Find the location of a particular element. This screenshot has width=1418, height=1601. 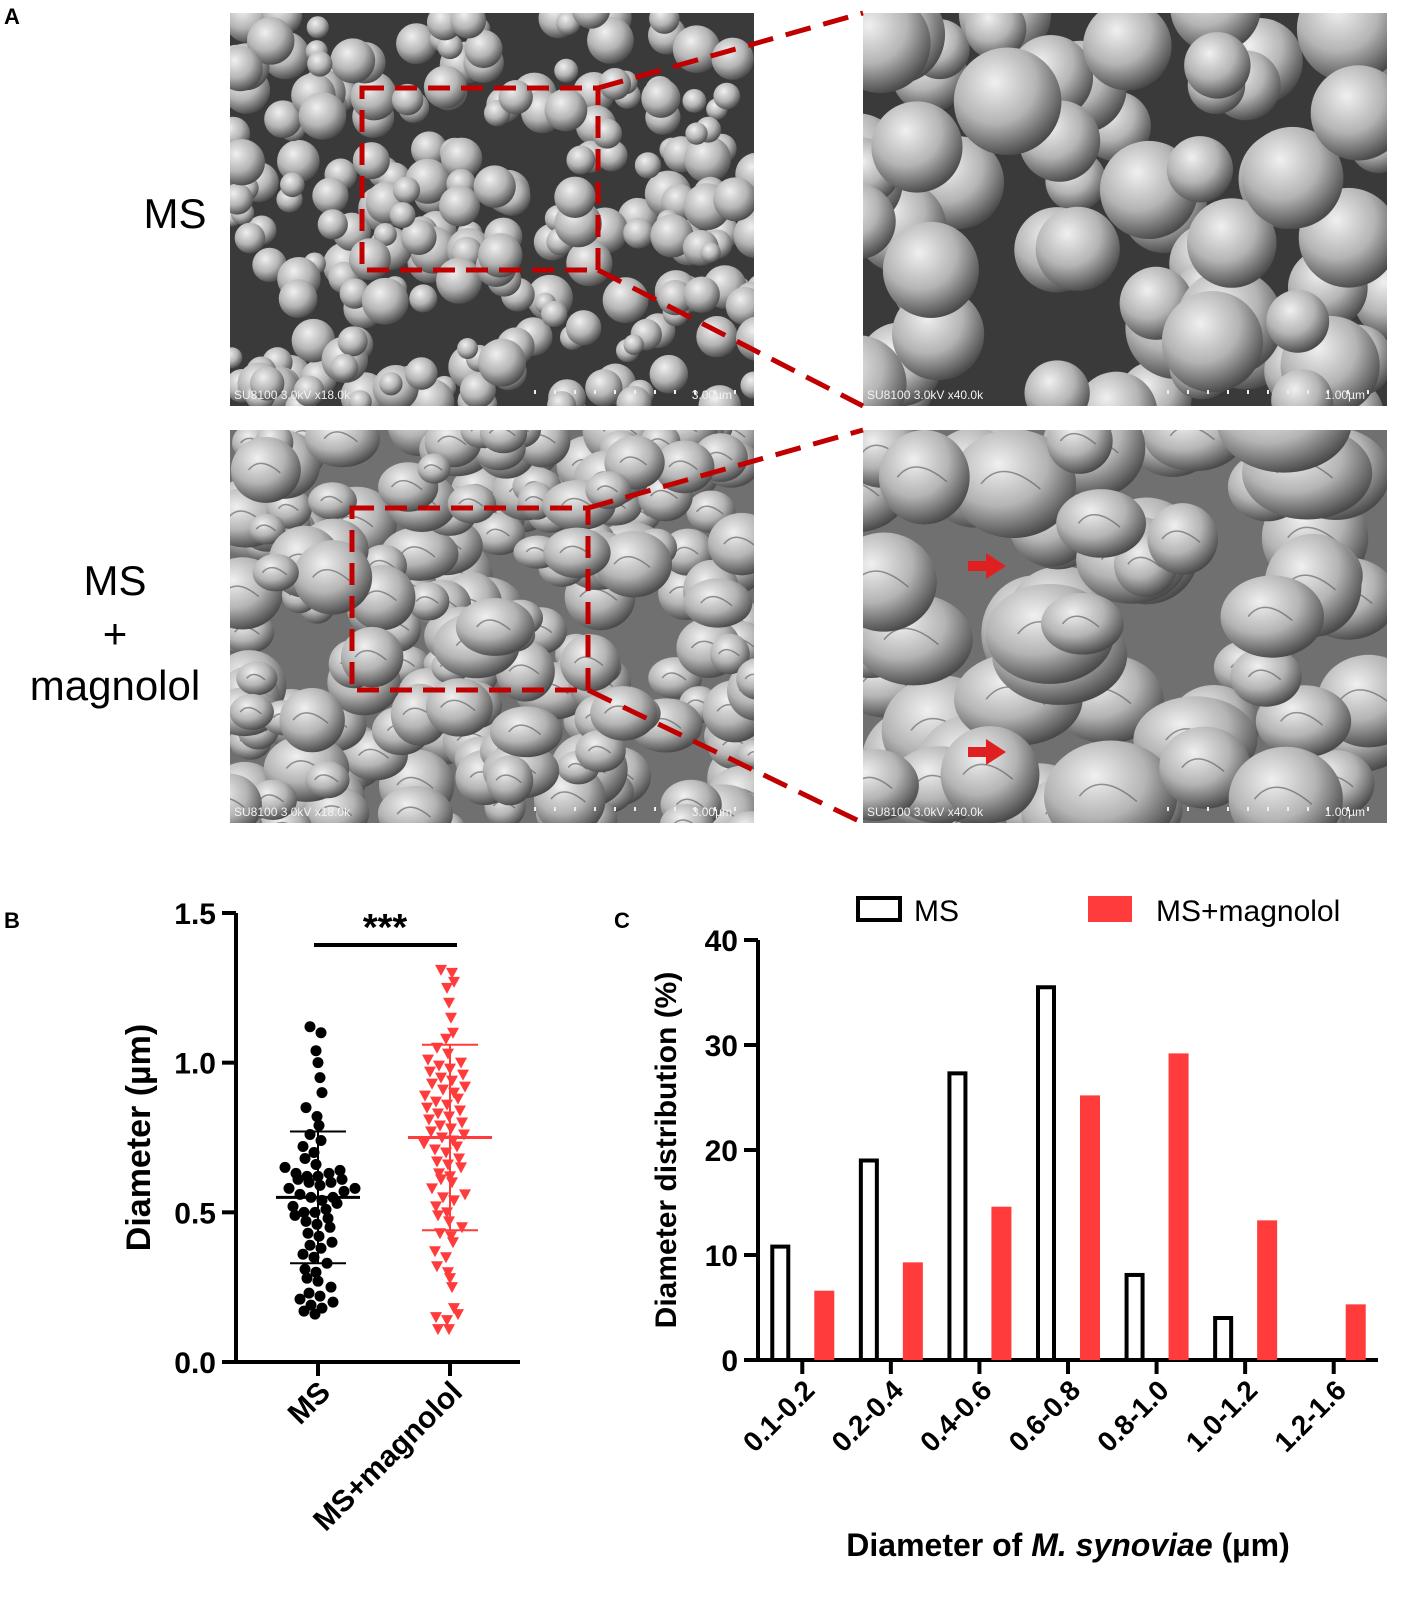

scale-bar is located at coordinates (1268, 392).